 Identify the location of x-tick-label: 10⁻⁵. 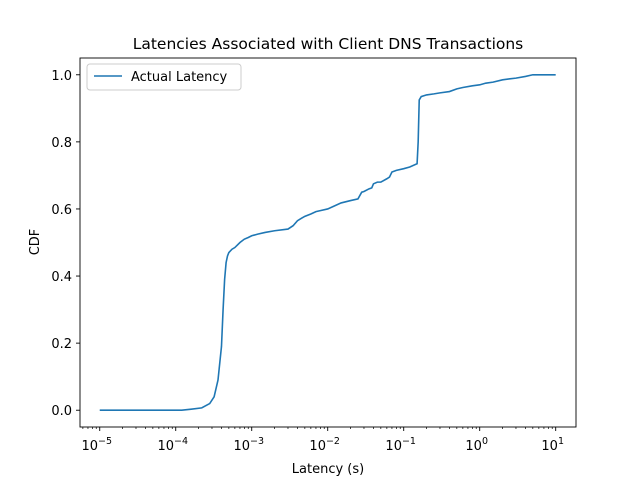
(96, 445).